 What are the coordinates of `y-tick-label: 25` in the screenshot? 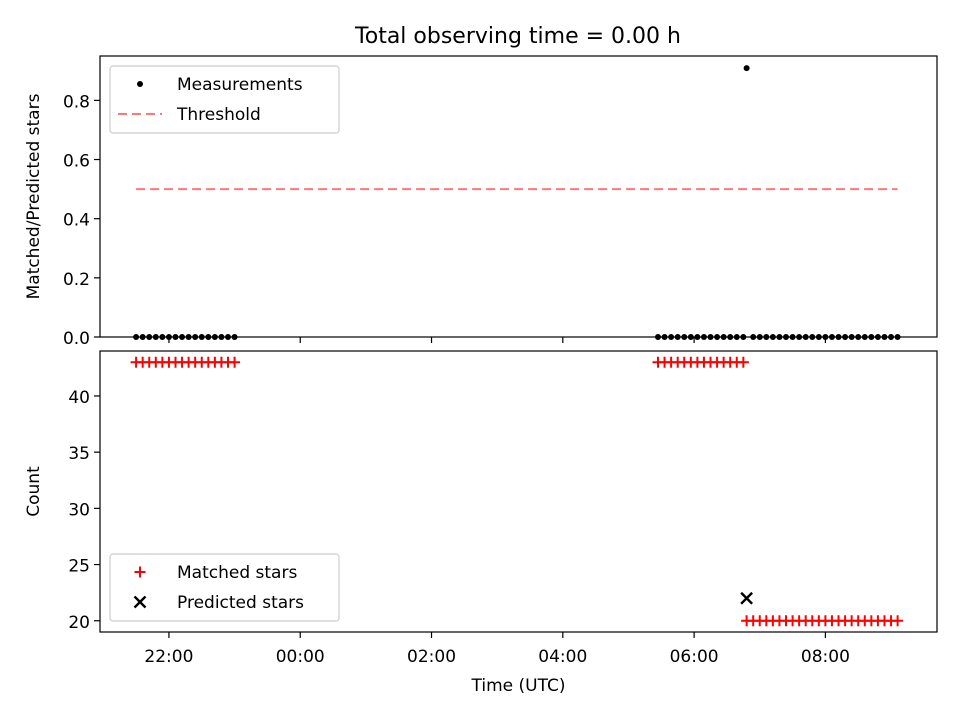 It's located at (79, 567).